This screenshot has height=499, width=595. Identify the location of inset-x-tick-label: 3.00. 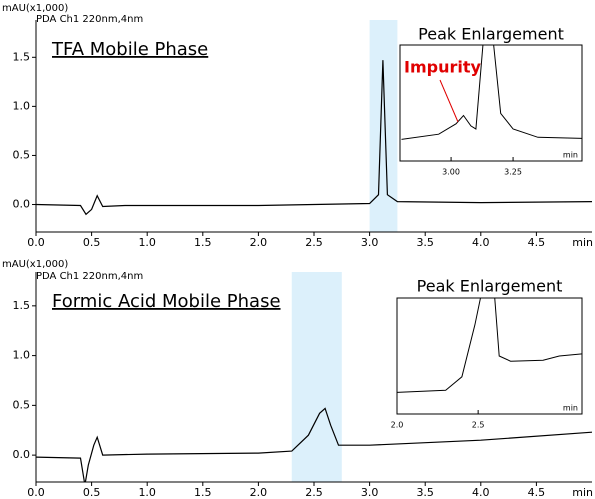
(451, 172).